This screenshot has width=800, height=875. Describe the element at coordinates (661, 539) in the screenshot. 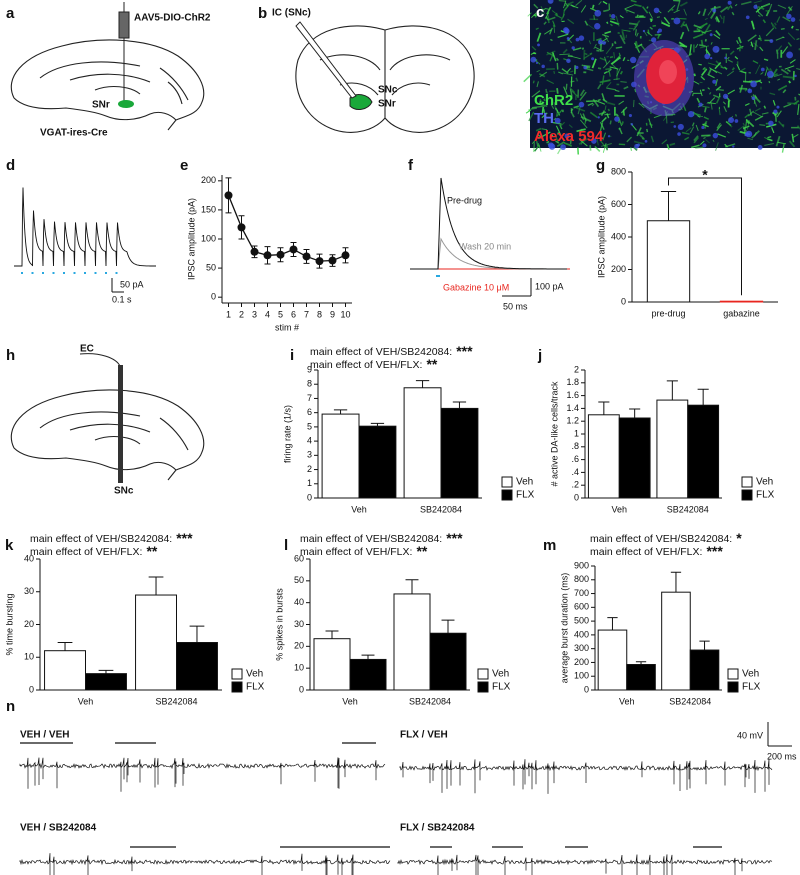

I see `annotation-text: main effect of VEH/SB242084:` at that location.